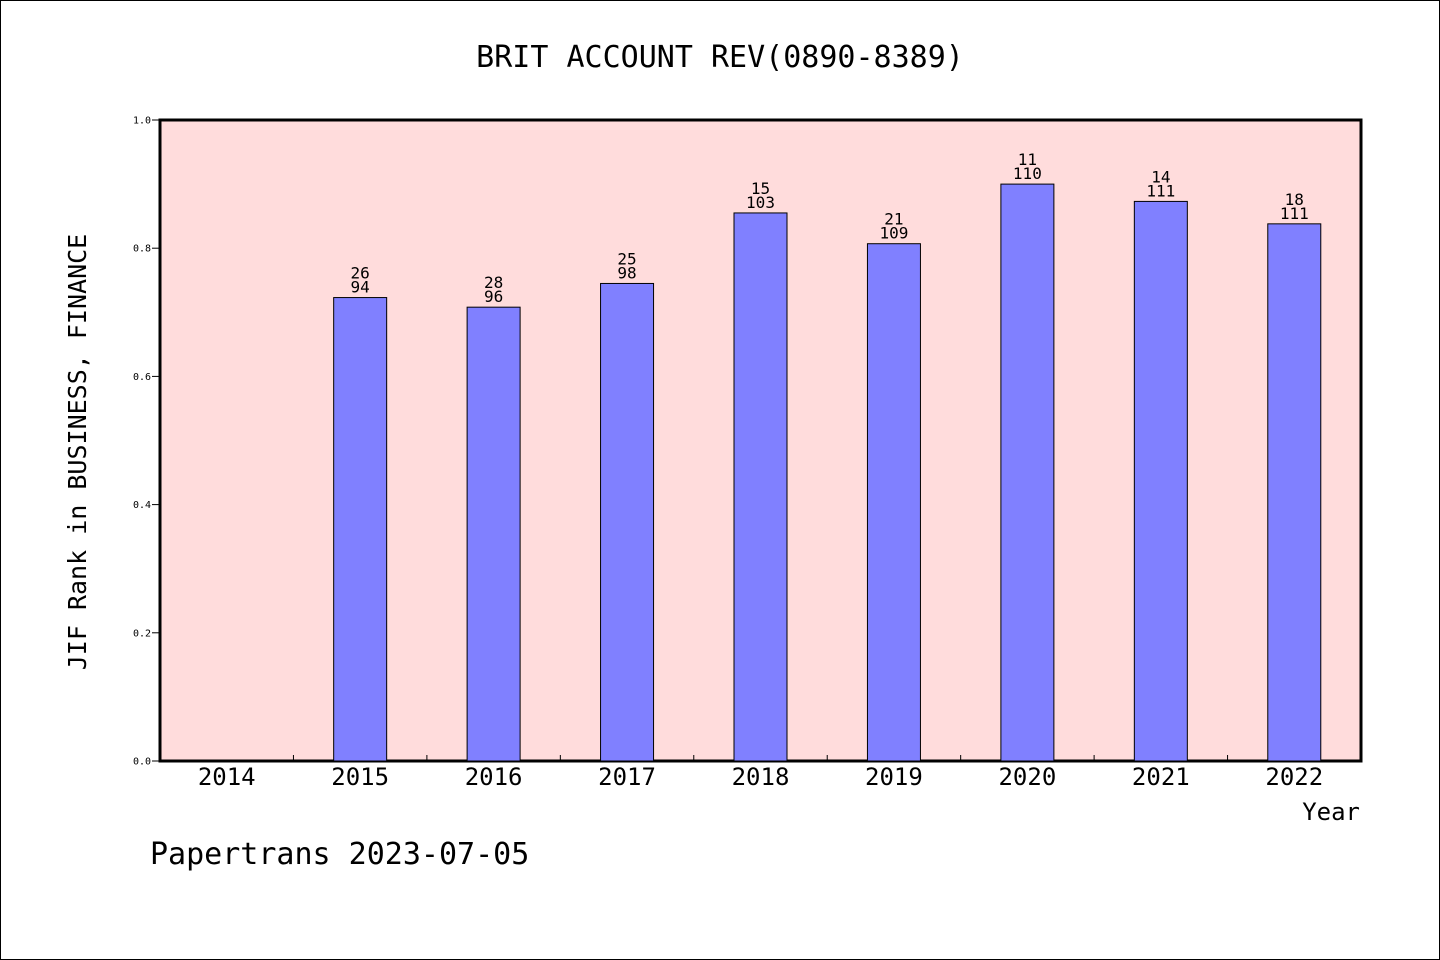 The width and height of the screenshot is (1440, 960). What do you see at coordinates (894, 777) in the screenshot?
I see `x-tick-label-2019: 2019` at bounding box center [894, 777].